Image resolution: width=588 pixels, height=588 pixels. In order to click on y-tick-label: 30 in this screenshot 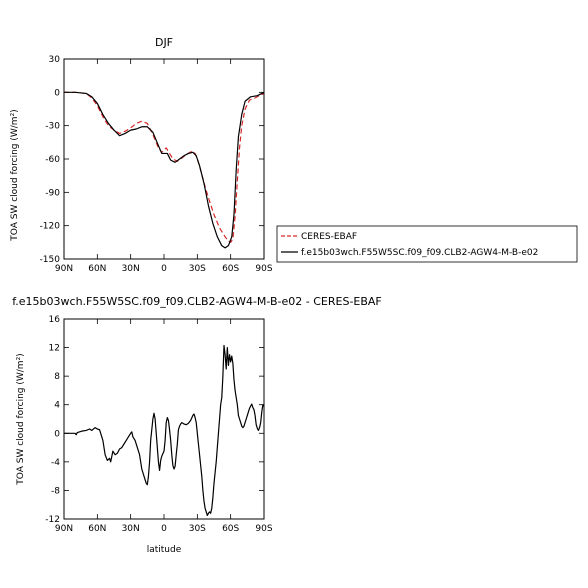, I will do `click(55, 60)`.